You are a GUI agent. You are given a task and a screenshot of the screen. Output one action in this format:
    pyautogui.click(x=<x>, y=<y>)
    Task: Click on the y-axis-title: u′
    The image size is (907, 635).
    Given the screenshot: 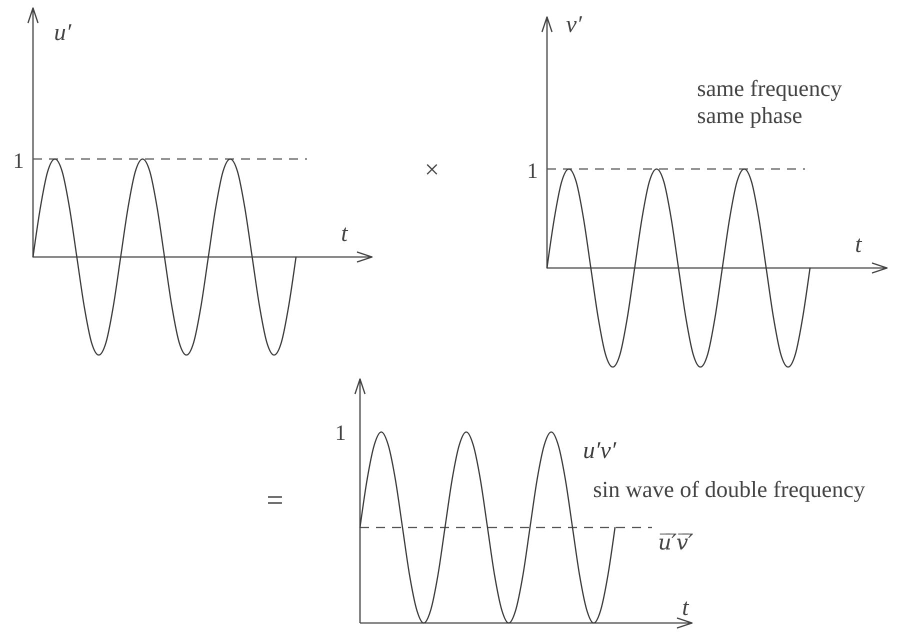 What is the action you would take?
    pyautogui.click(x=63, y=33)
    